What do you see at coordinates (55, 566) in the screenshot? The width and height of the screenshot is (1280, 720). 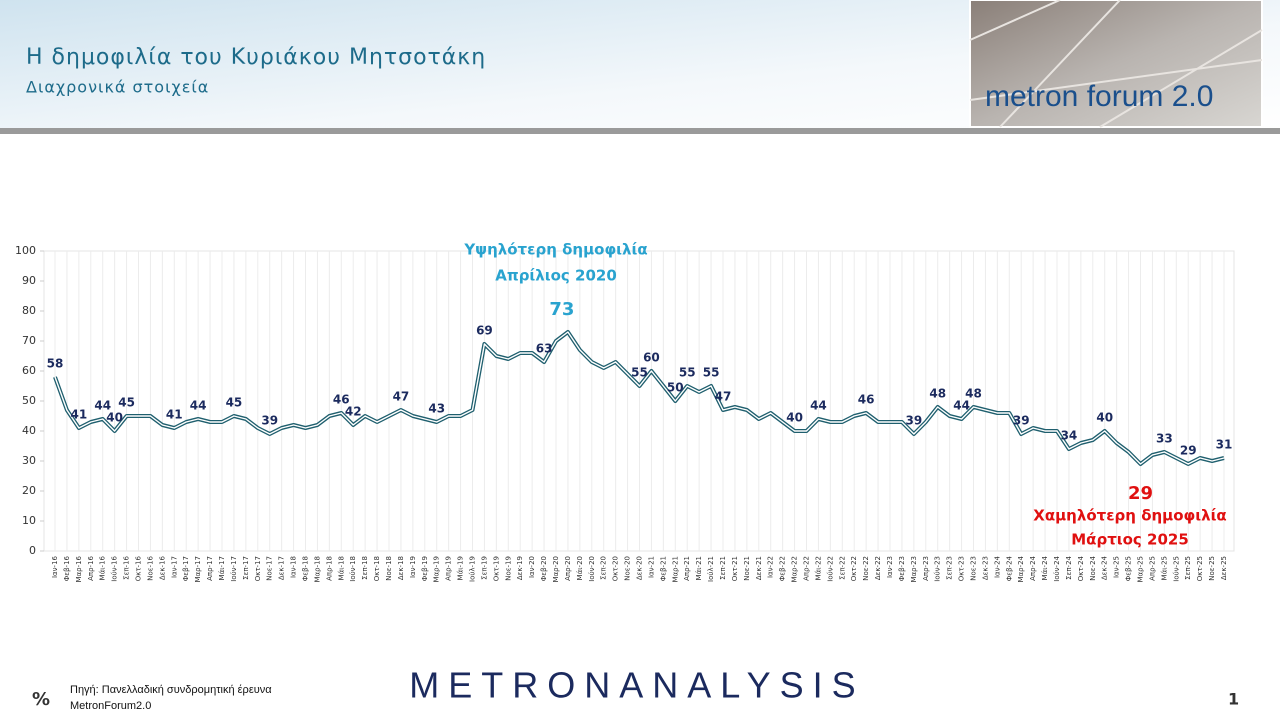 I see `x-tick-label: Ιαν-16` at bounding box center [55, 566].